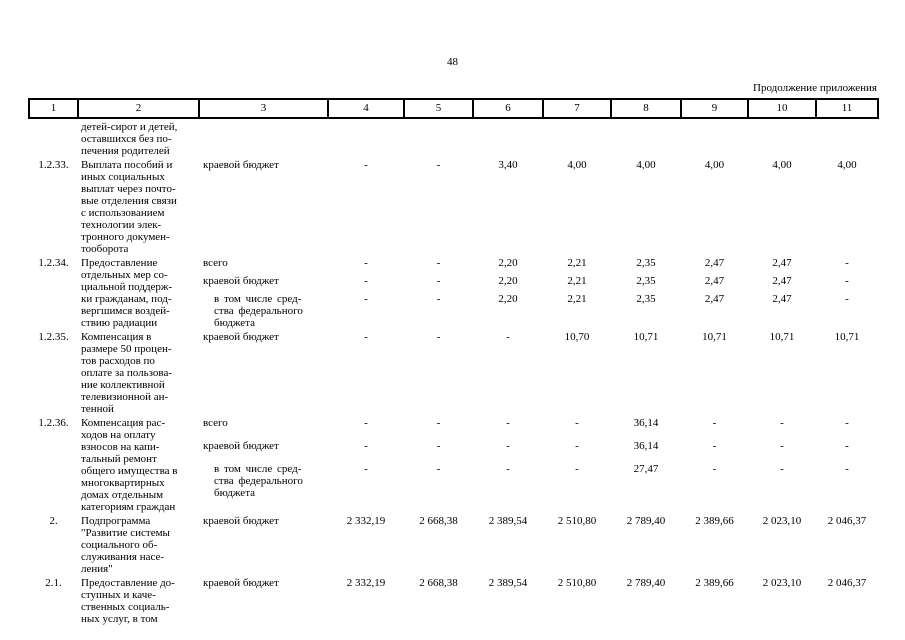 This screenshot has width=905, height=640. I want to click on budget-label: всего, so click(215, 423).